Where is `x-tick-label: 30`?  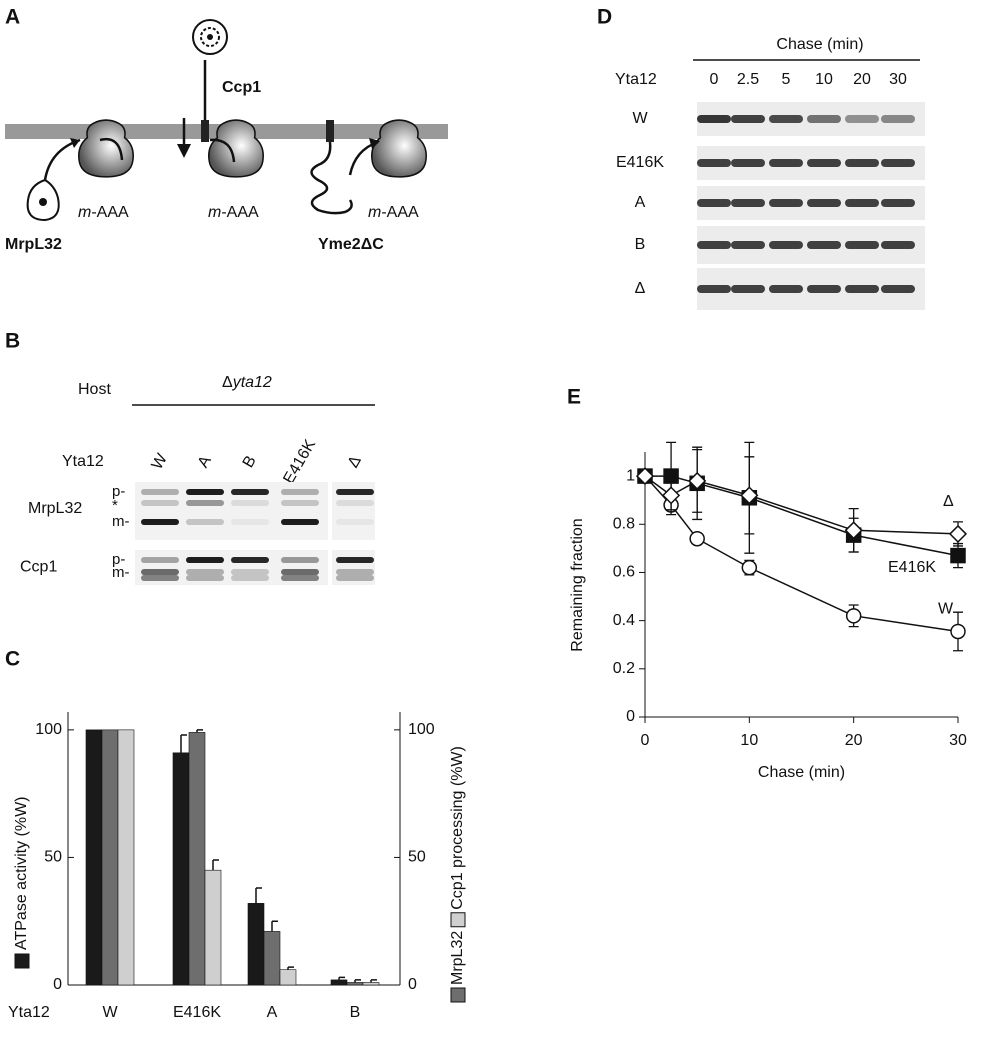 x-tick-label: 30 is located at coordinates (958, 740).